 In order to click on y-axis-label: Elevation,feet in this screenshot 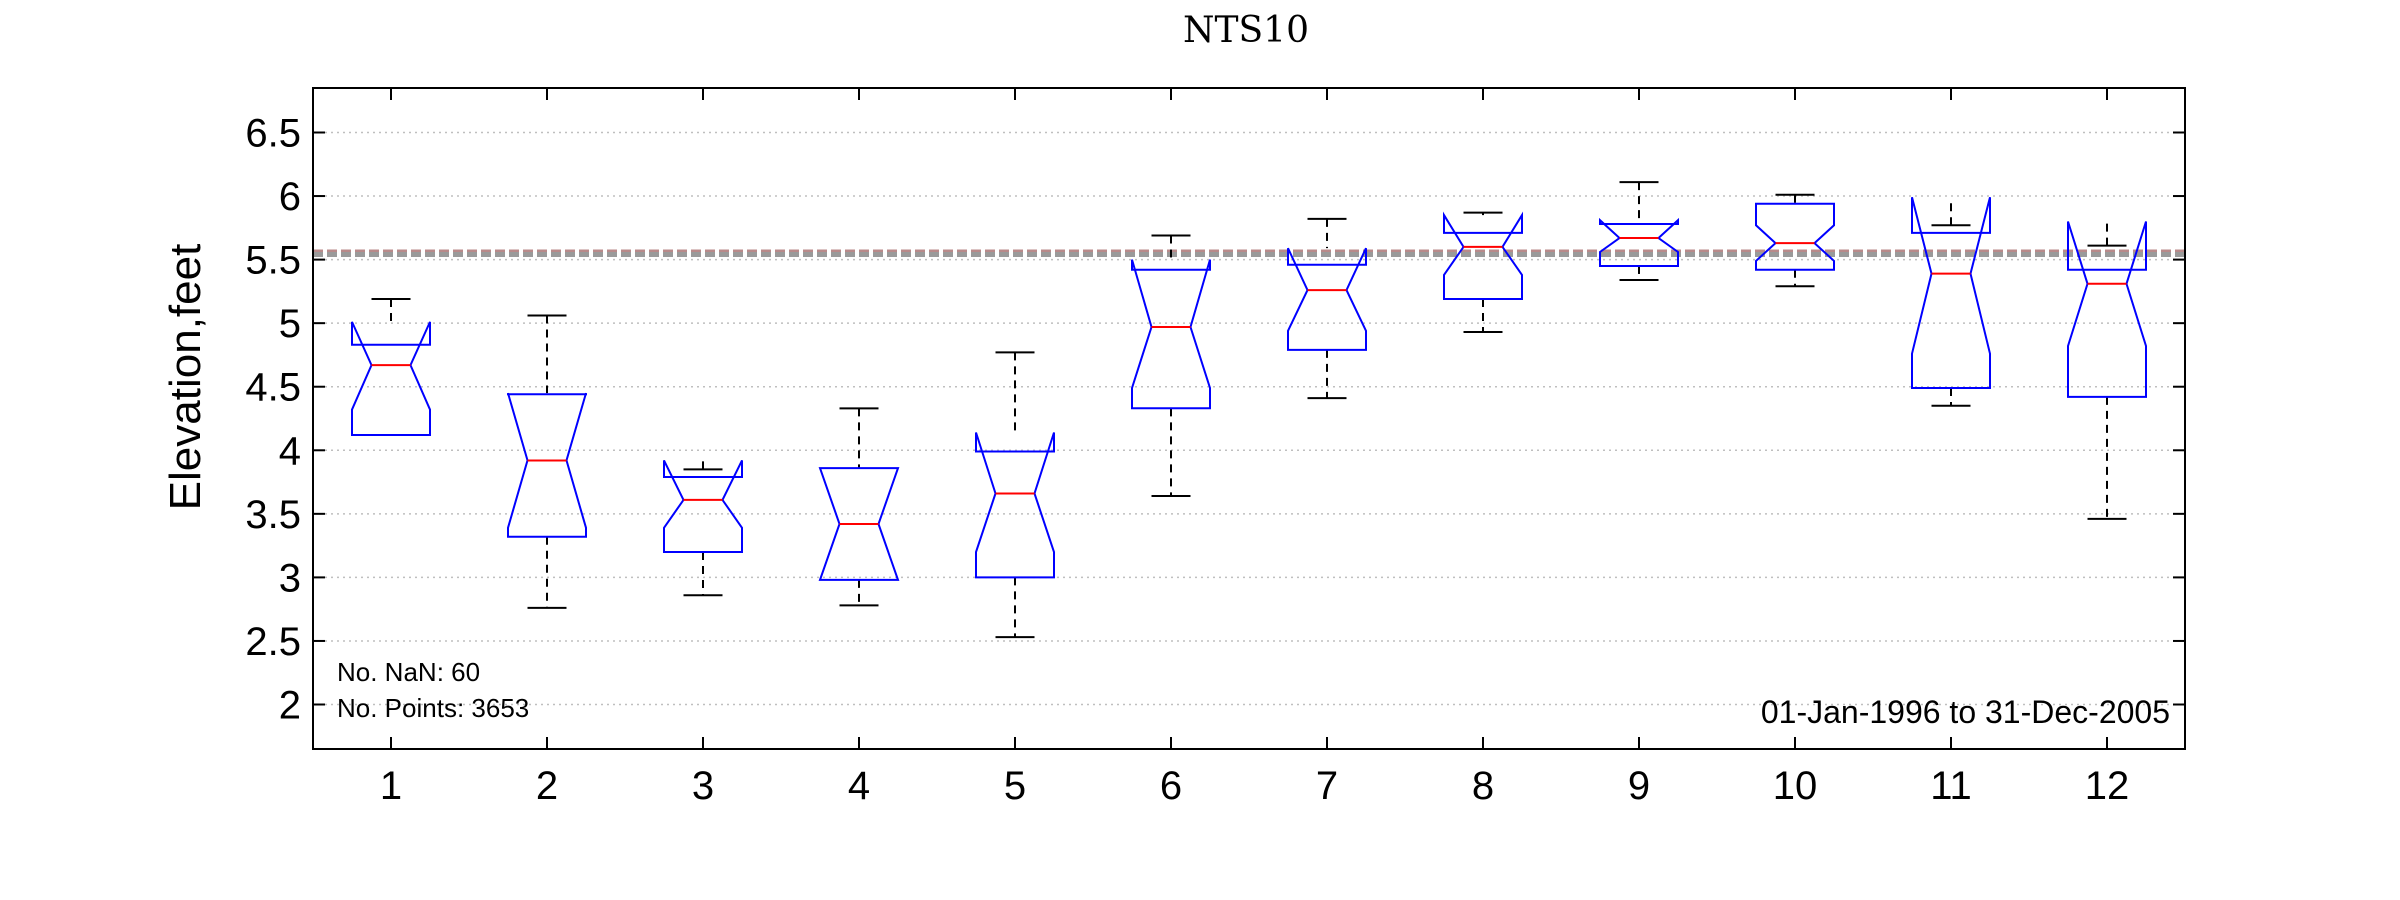, I will do `click(185, 377)`.